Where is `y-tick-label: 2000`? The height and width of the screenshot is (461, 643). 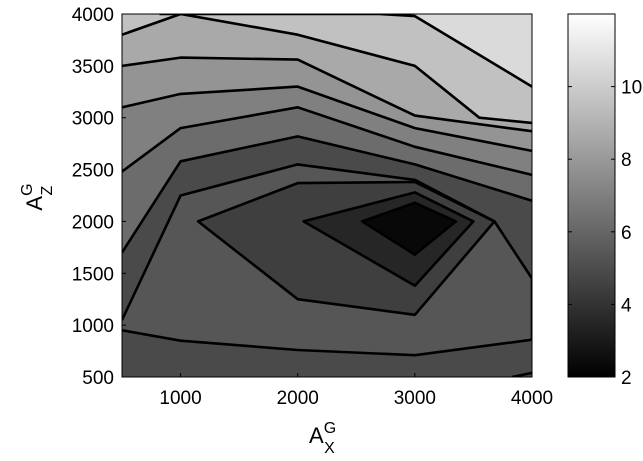 y-tick-label: 2000 is located at coordinates (93, 222).